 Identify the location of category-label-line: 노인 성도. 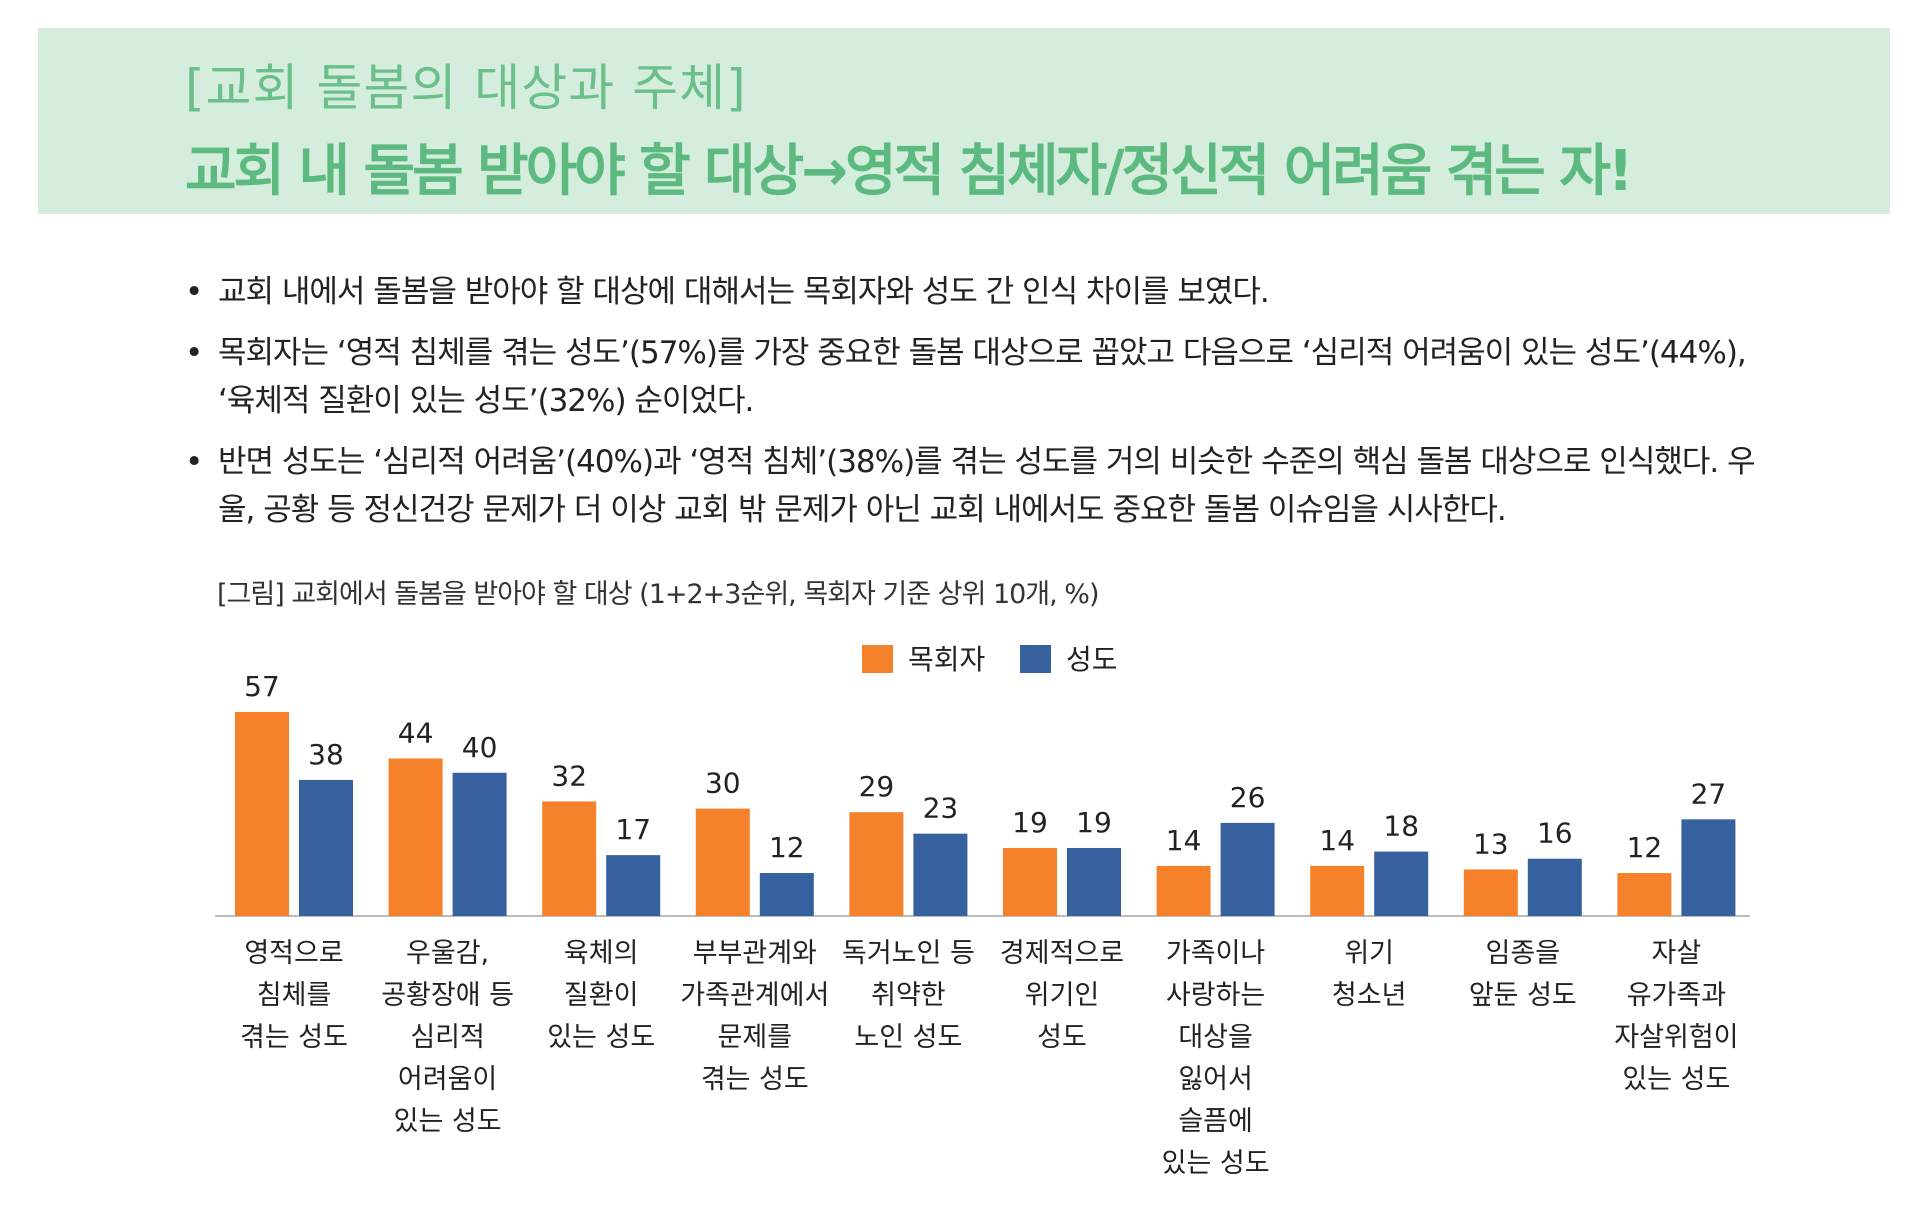
(908, 1037).